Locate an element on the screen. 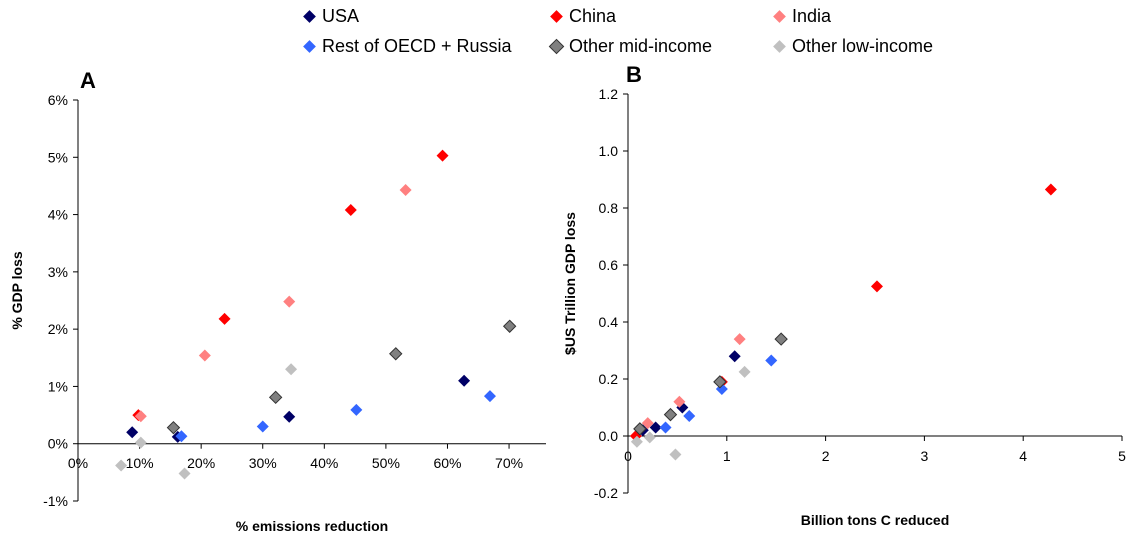 This screenshot has width=1127, height=537. legend-label: USA is located at coordinates (341, 16).